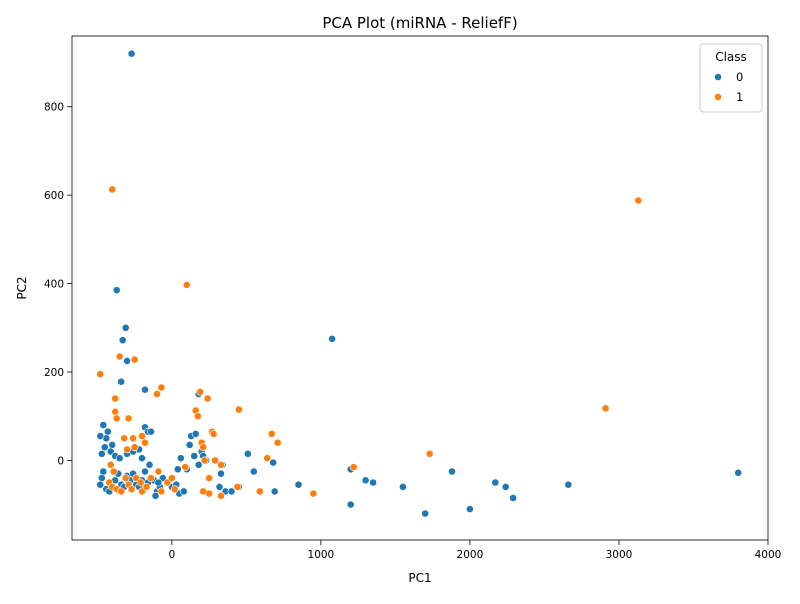  I want to click on y-axis-label: PC2, so click(22, 287).